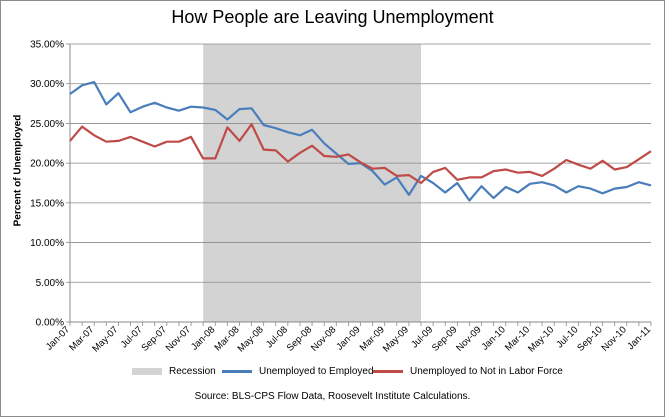  Describe the element at coordinates (639, 338) in the screenshot. I see `x-tick-label: Jan-11` at that location.